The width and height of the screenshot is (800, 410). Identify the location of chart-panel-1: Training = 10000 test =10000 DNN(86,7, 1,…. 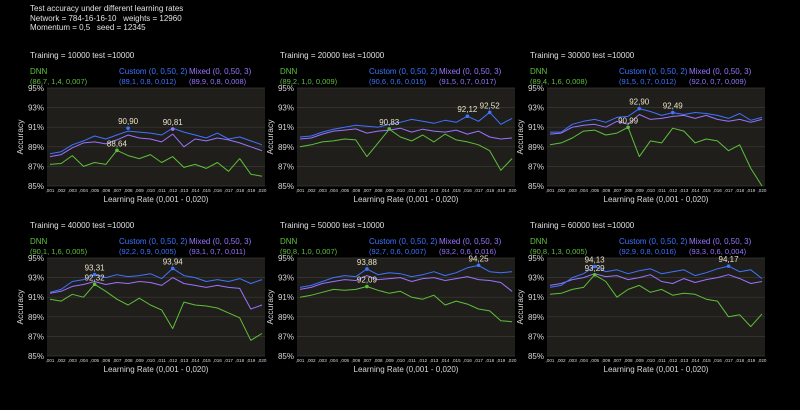
(141, 127).